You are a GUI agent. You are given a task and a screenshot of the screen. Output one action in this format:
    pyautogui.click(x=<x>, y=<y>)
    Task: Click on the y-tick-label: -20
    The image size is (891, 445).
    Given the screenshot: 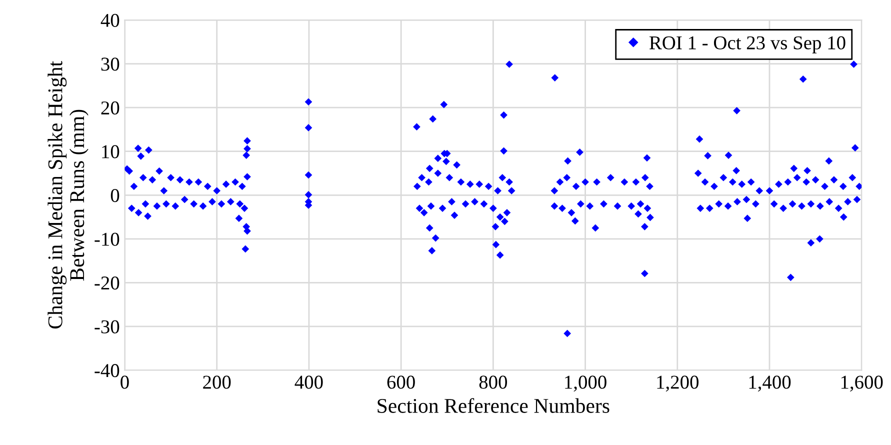 What is the action you would take?
    pyautogui.click(x=107, y=283)
    